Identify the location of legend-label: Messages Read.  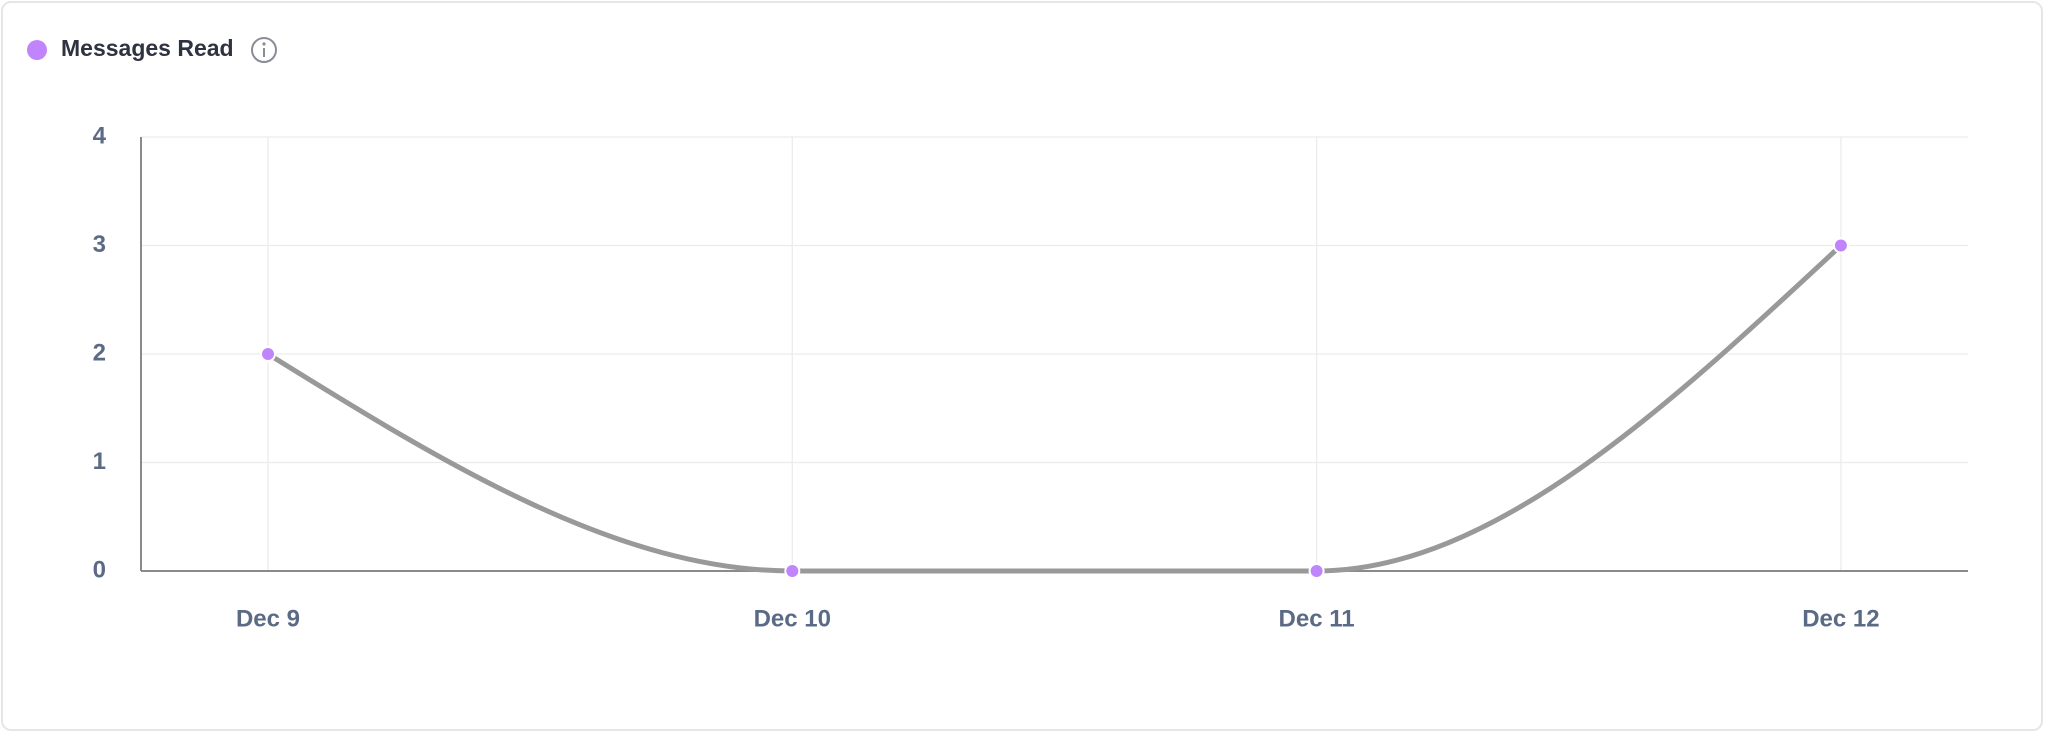
(147, 48).